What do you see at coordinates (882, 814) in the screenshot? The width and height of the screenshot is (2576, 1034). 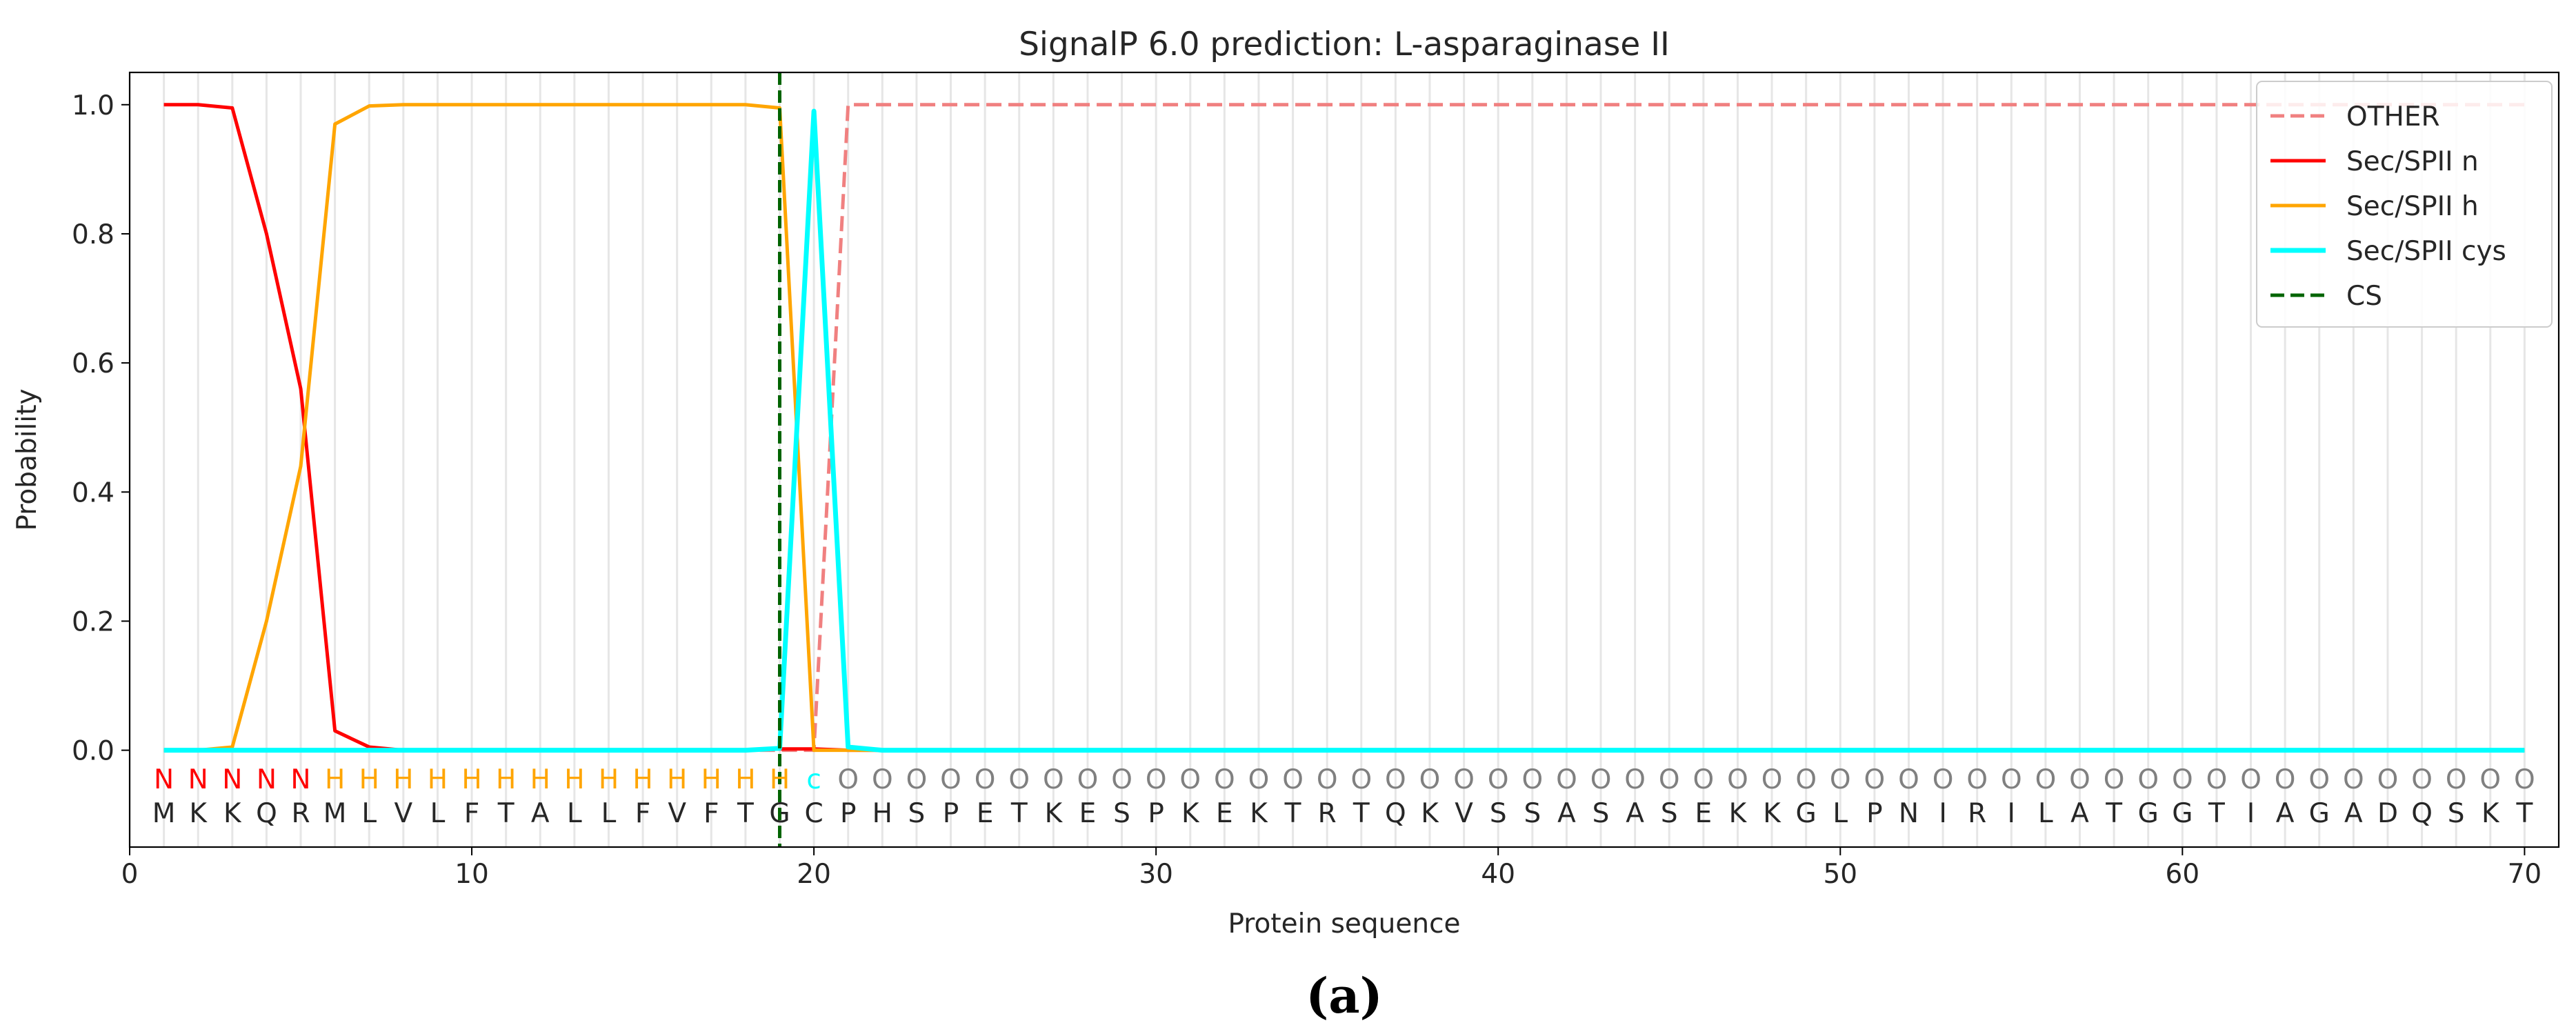 I see `amino-acid-label: H` at bounding box center [882, 814].